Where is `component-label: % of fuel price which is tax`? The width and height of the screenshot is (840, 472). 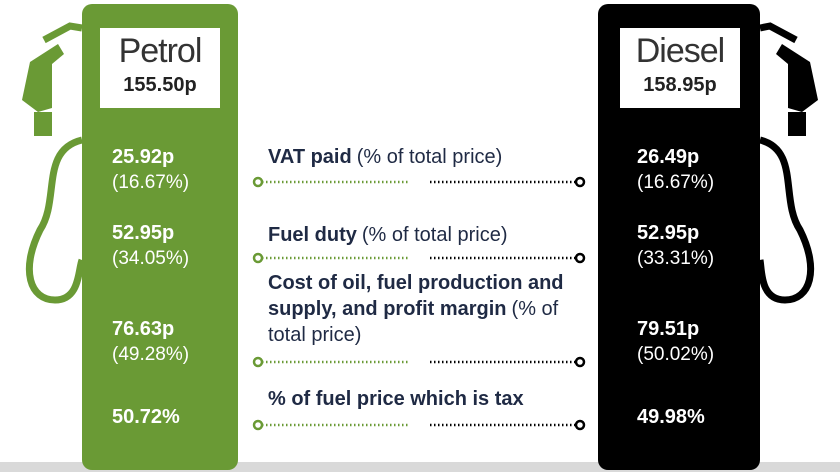
component-label: % of fuel price which is tax is located at coordinates (396, 399).